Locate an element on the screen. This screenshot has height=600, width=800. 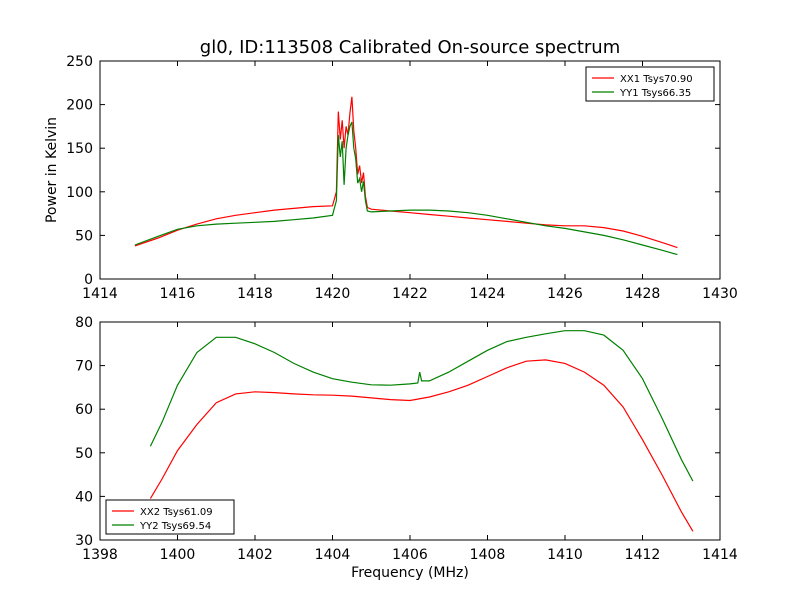
y-tick-label: 70 is located at coordinates (84, 367).